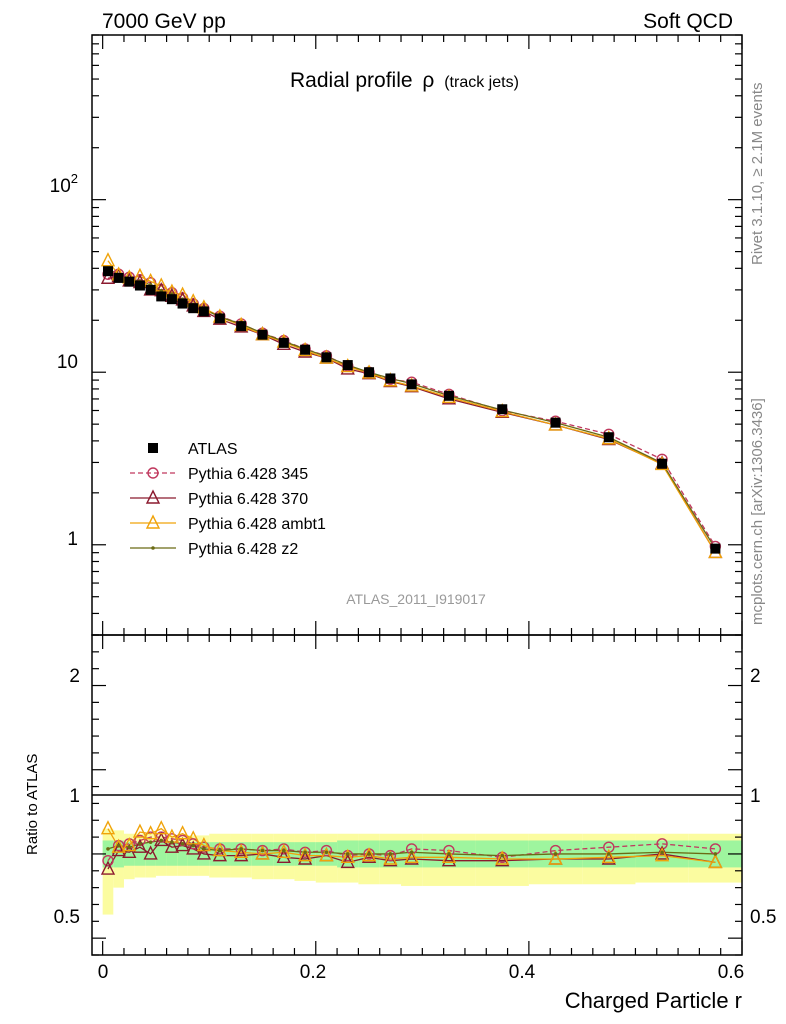 The height and width of the screenshot is (1024, 786). Describe the element at coordinates (103, 972) in the screenshot. I see `x-tick-label-0: 0` at that location.